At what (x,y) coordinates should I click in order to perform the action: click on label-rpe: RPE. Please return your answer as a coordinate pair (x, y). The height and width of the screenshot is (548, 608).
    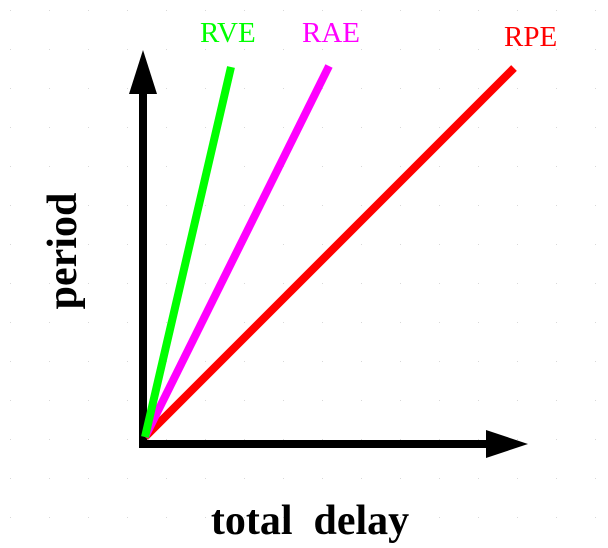
    Looking at the image, I should click on (530, 37).